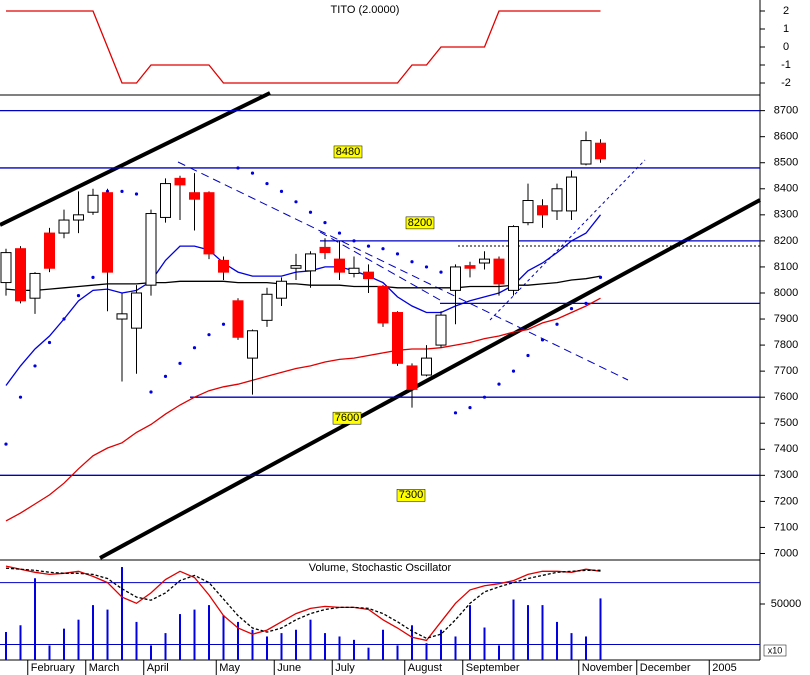 Image resolution: width=810 pixels, height=675 pixels. I want to click on x-tick-label: March, so click(104, 668).